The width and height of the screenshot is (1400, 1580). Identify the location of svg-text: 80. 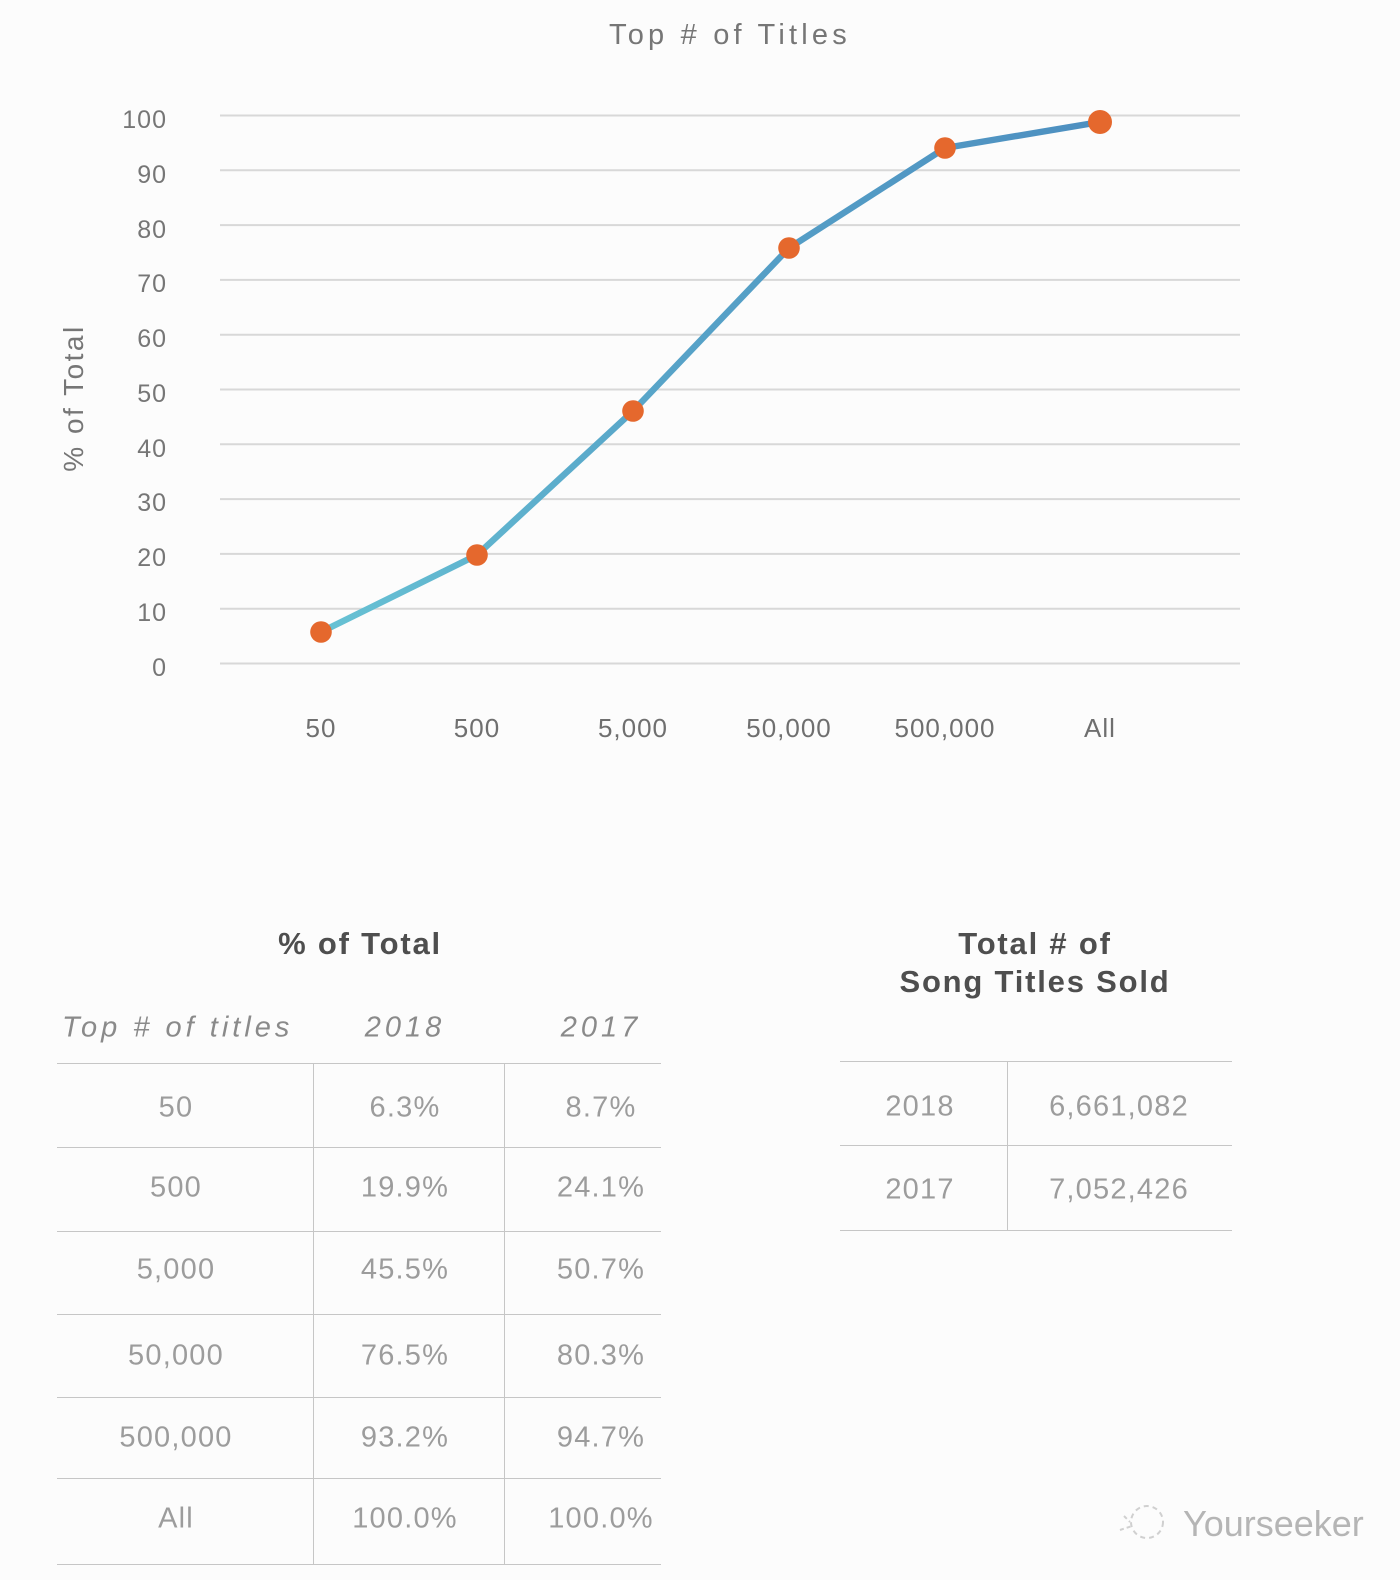
(152, 230).